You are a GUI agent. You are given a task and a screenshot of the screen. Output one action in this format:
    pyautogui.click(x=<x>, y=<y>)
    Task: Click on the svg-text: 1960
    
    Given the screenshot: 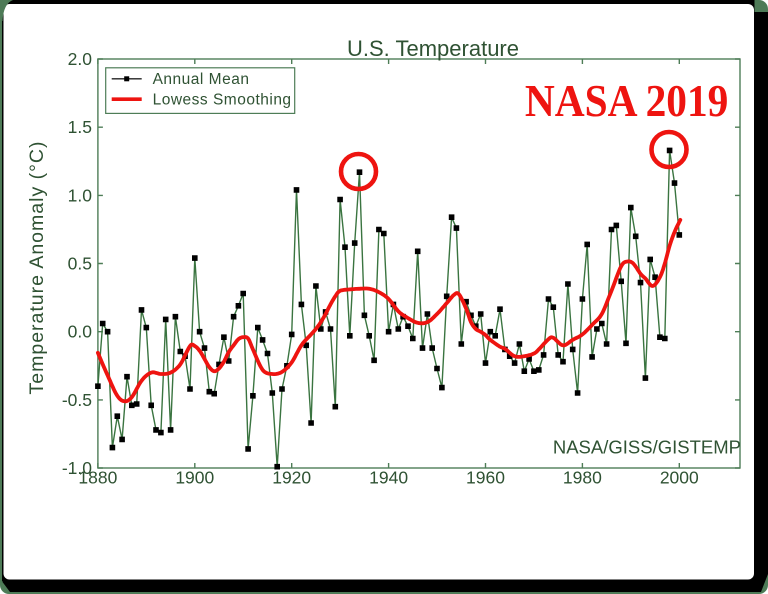 What is the action you would take?
    pyautogui.click(x=485, y=478)
    